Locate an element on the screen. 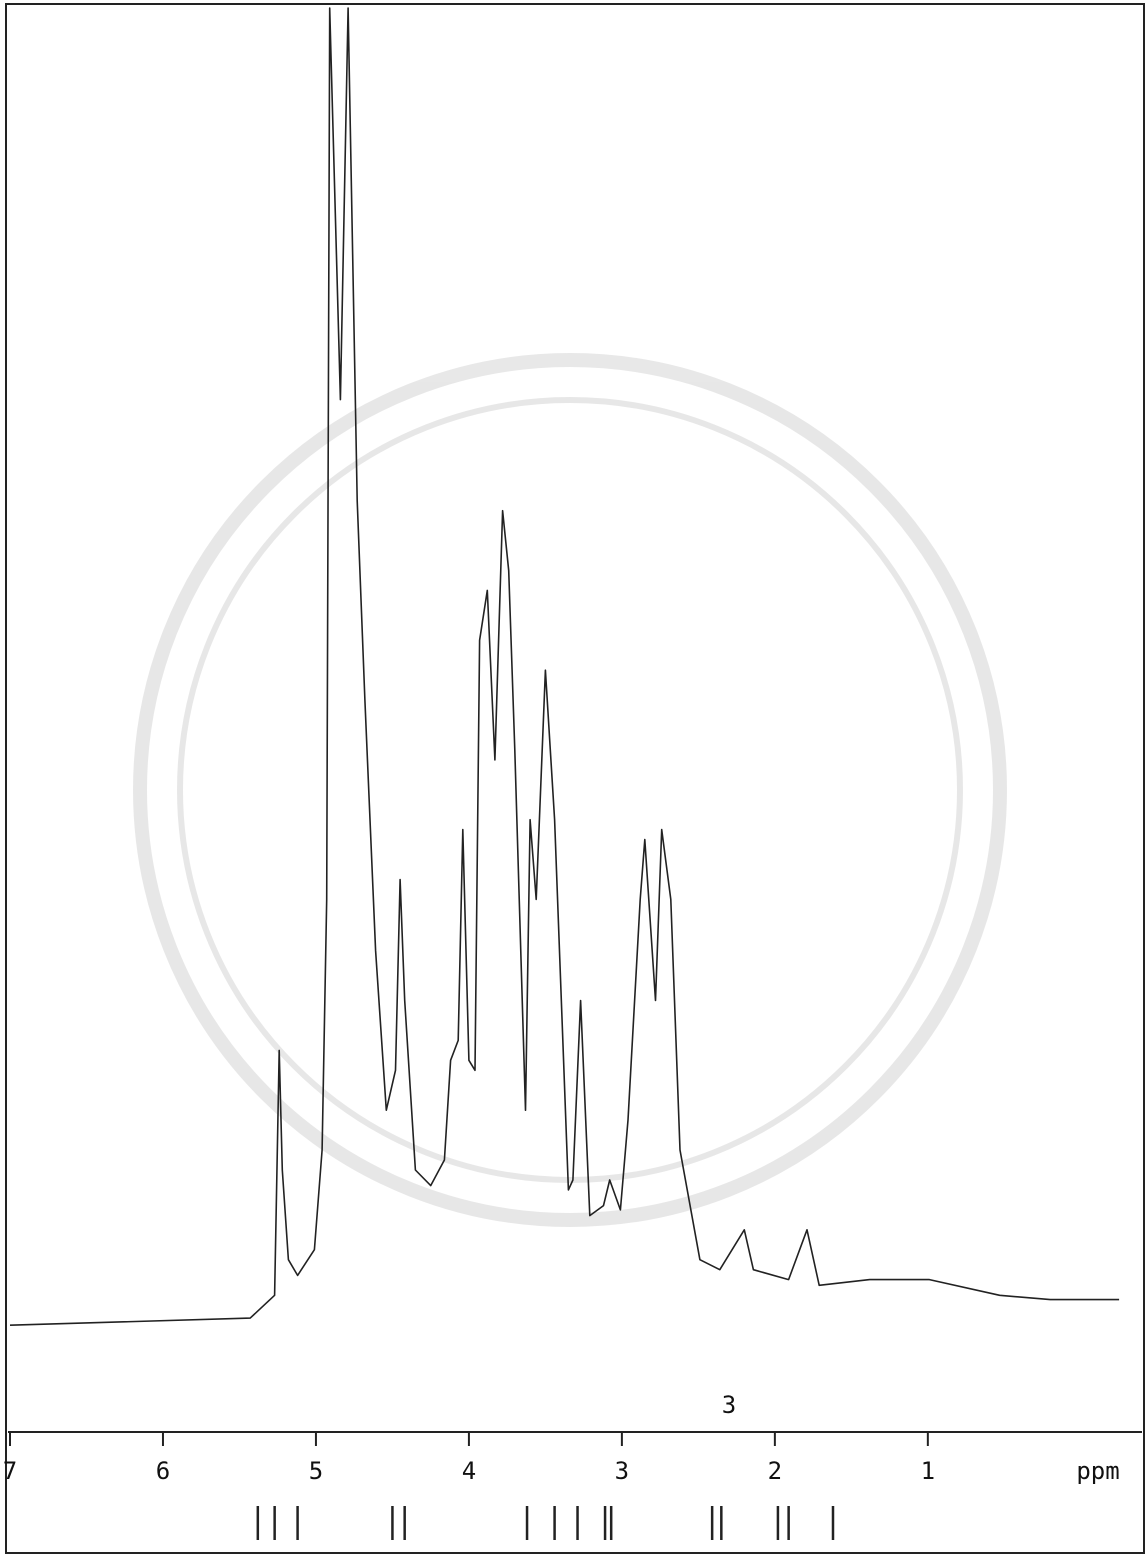 This screenshot has width=1148, height=1557. x-tick-label: 4 is located at coordinates (469, 1471).